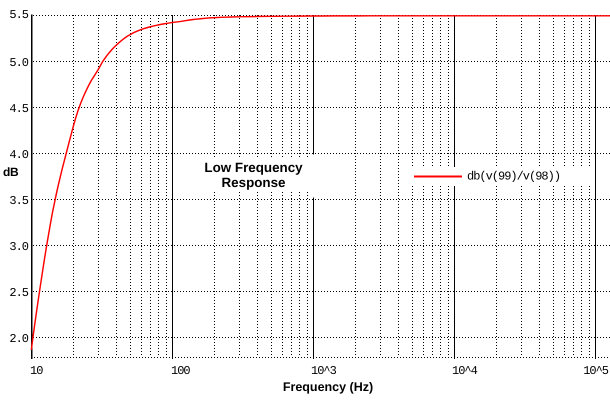 This screenshot has height=405, width=610. I want to click on svg-text: 10^3, so click(324, 371).